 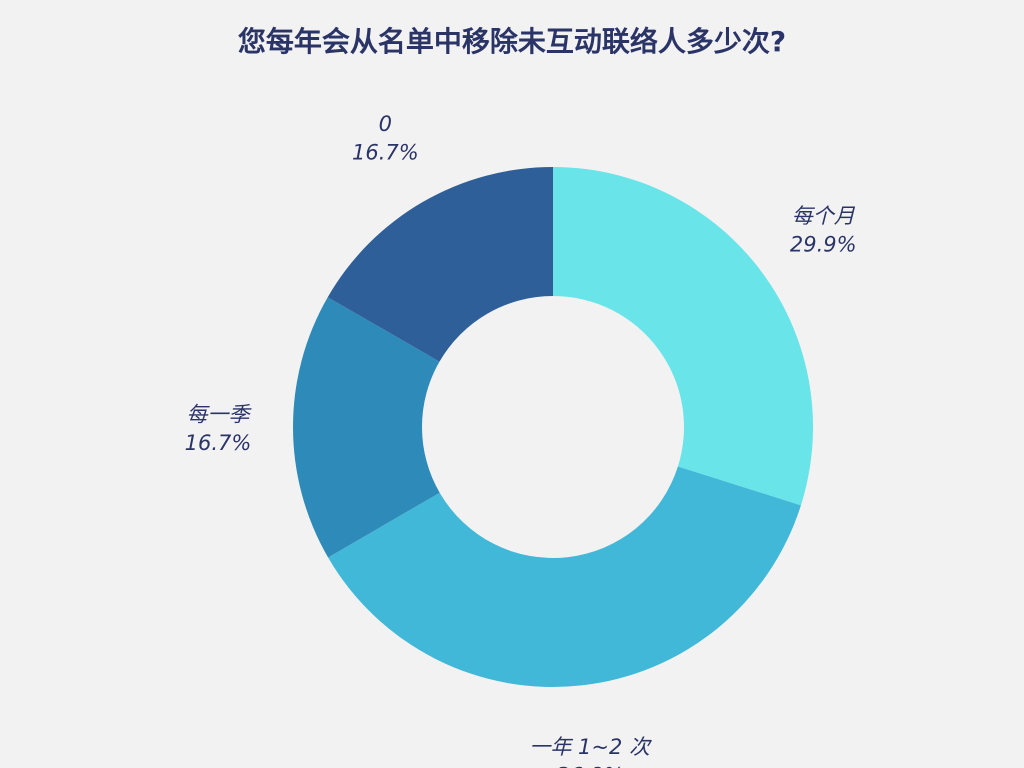 I want to click on slice-label-1: 一年 1~2 次 36.8%, so click(x=590, y=751).